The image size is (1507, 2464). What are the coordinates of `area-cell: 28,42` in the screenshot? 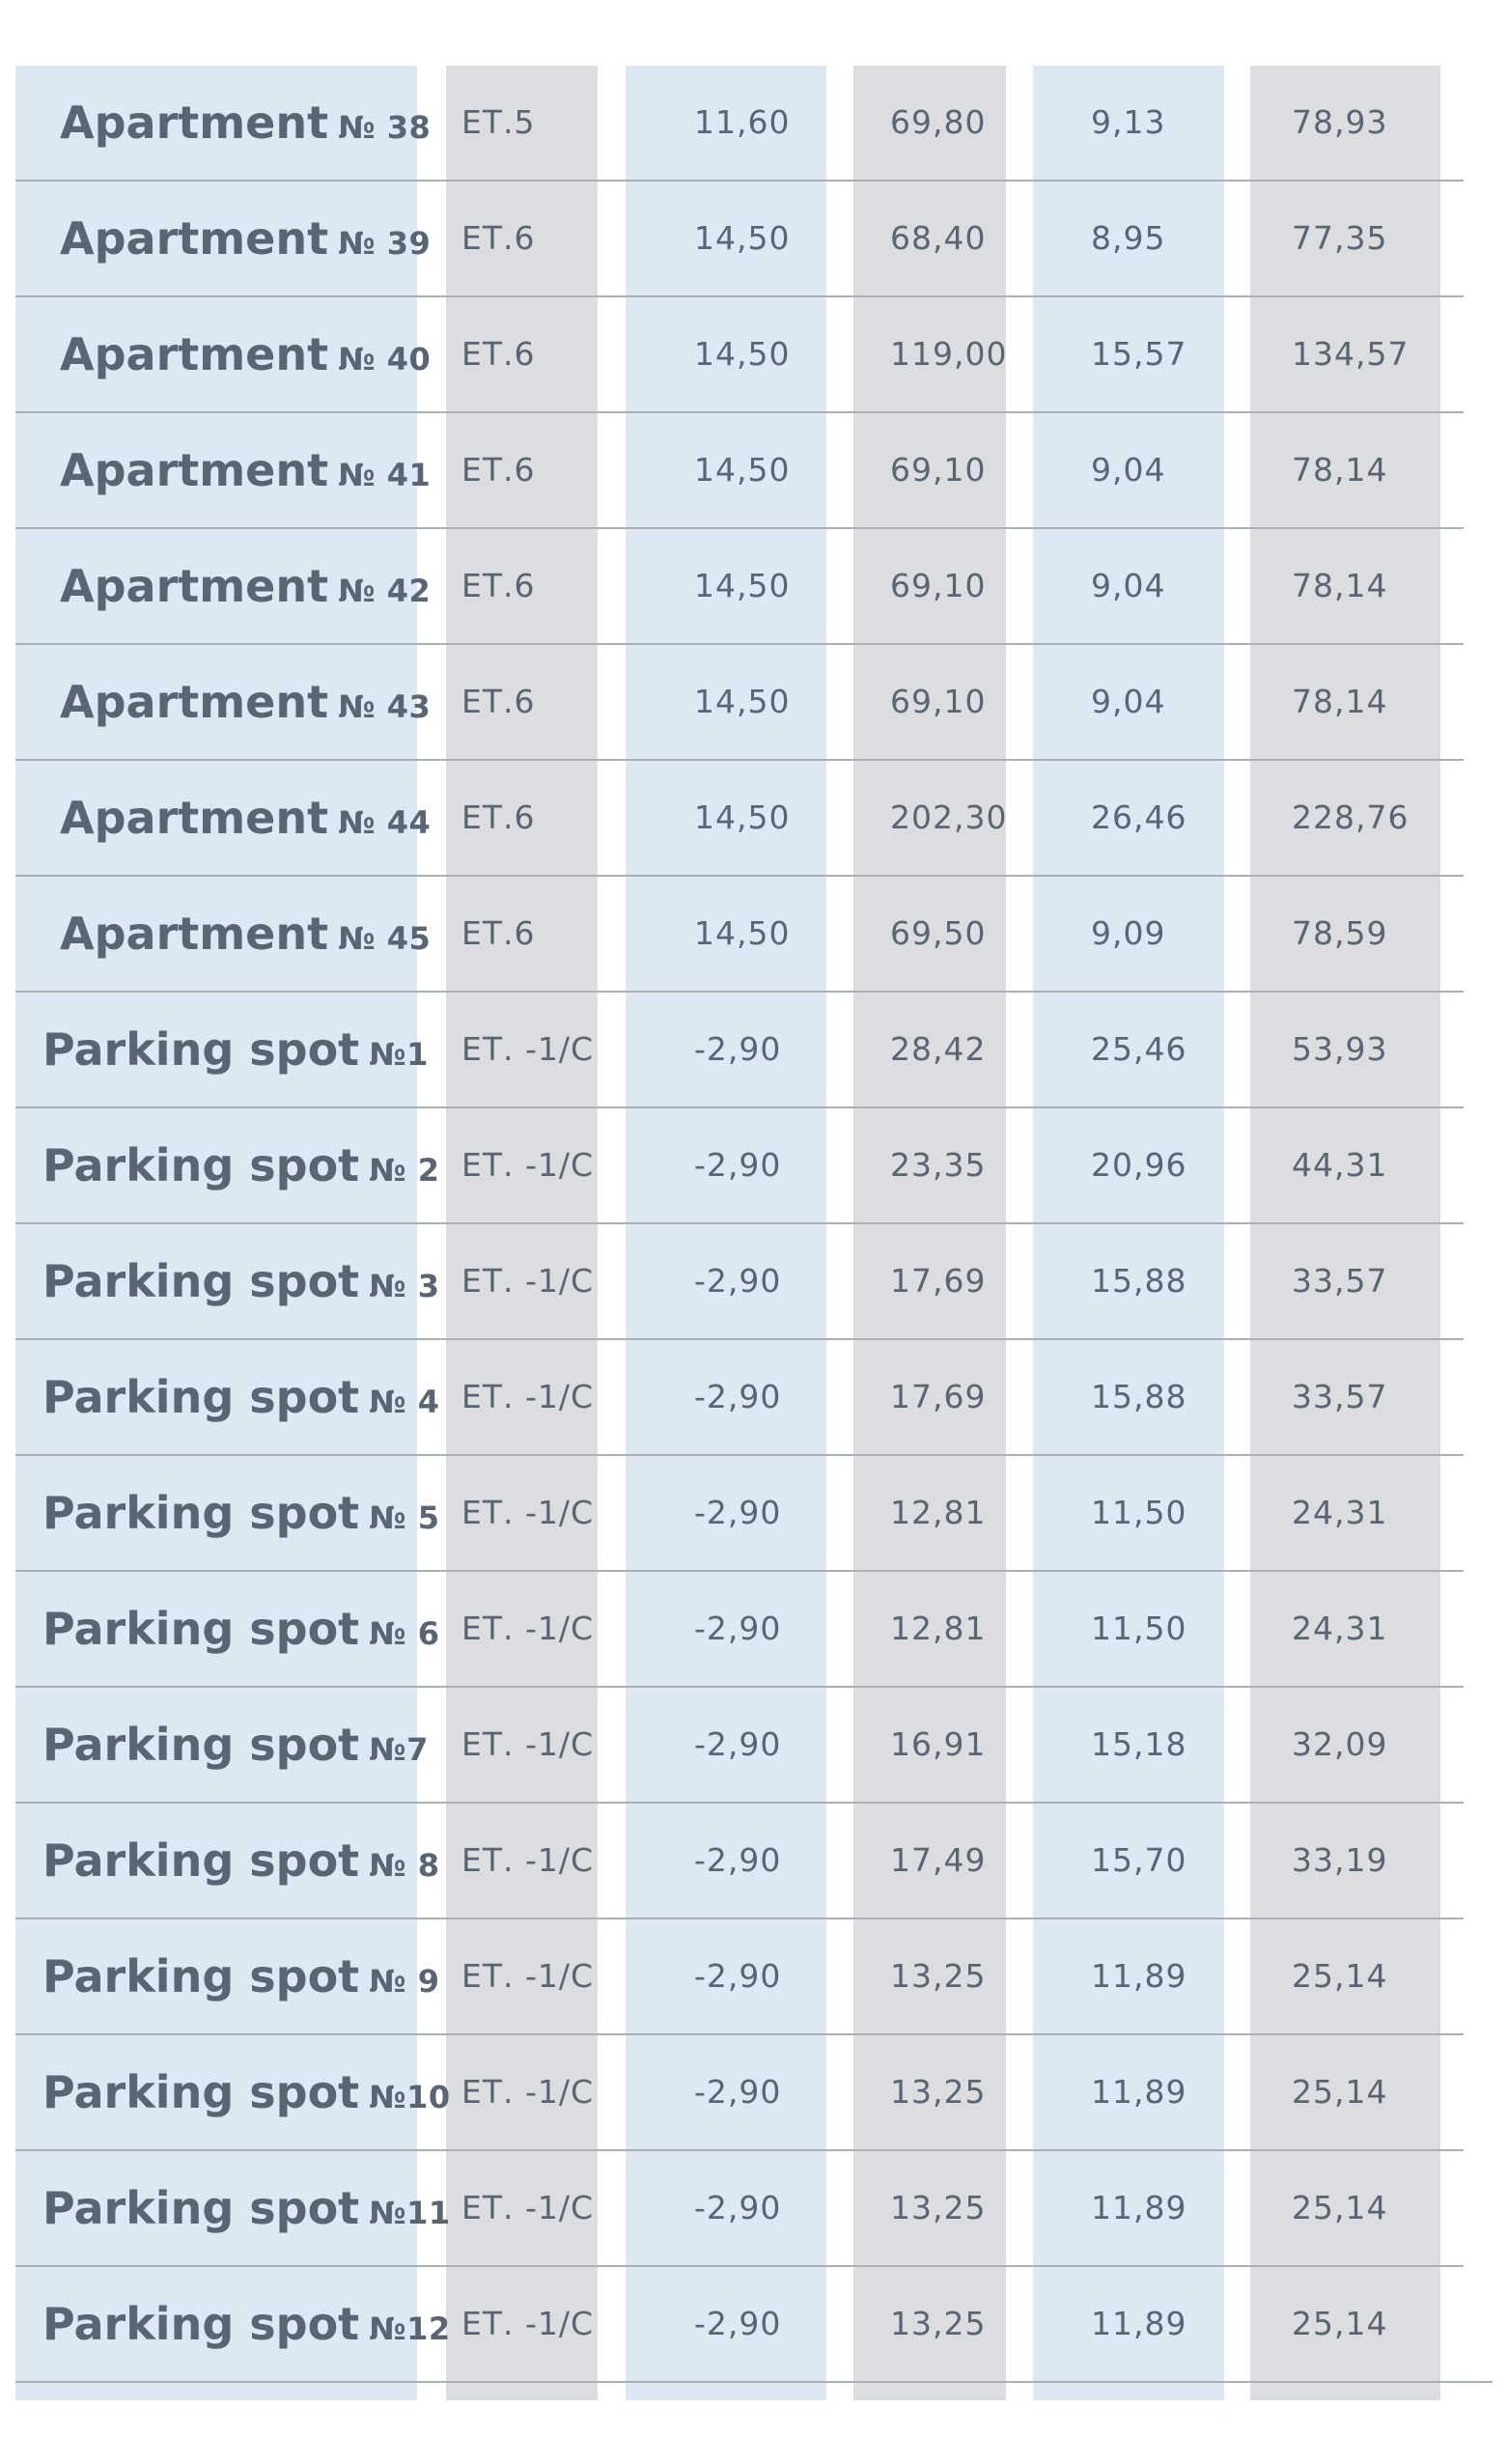 It's located at (938, 1049).